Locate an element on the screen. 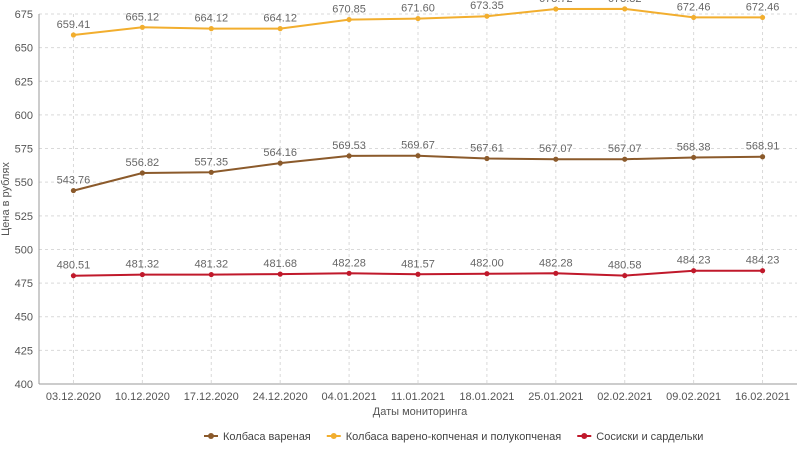  x-tick-label: 16.02.2021 is located at coordinates (762, 397).